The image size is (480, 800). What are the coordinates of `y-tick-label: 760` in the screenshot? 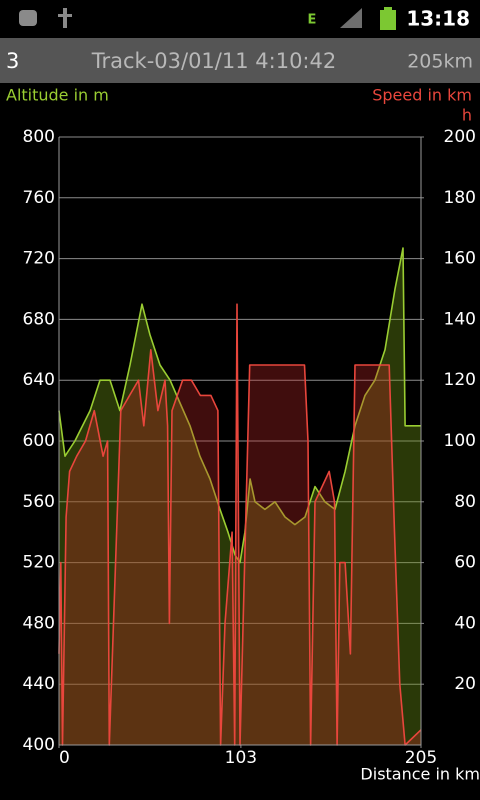 It's located at (39, 198).